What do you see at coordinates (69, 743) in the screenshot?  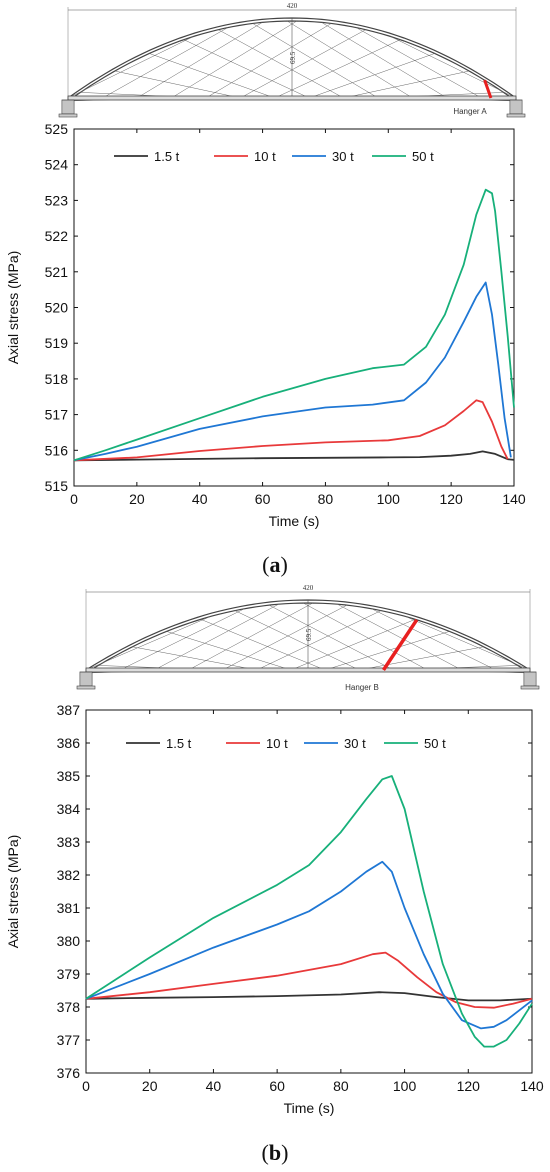 I see `y-tick-label: 386` at bounding box center [69, 743].